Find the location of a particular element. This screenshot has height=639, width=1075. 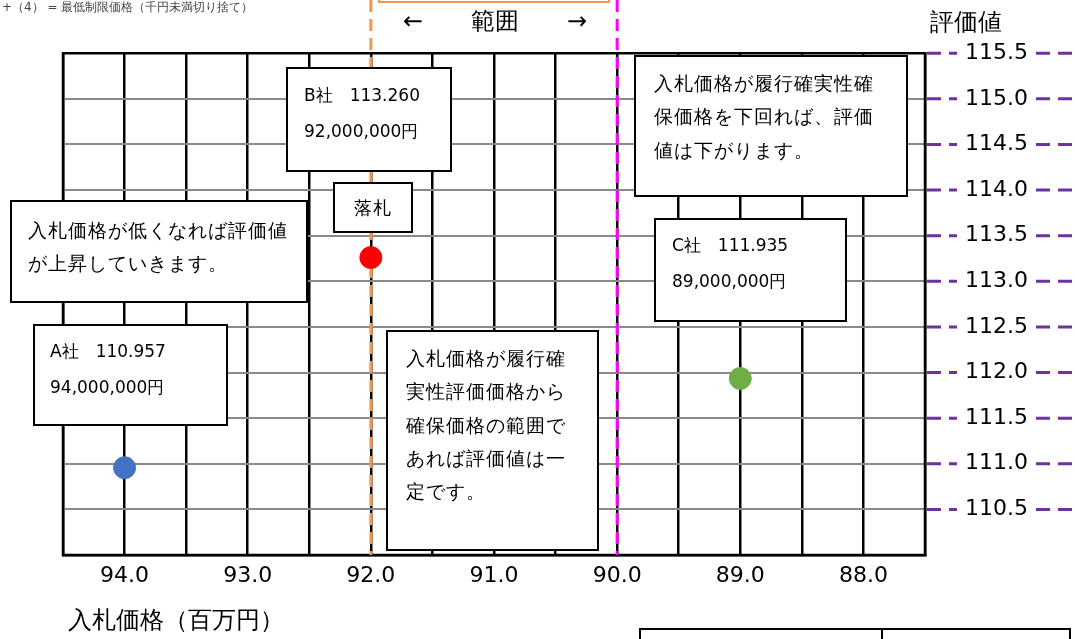

y-tick-label: 115.5 is located at coordinates (996, 51).